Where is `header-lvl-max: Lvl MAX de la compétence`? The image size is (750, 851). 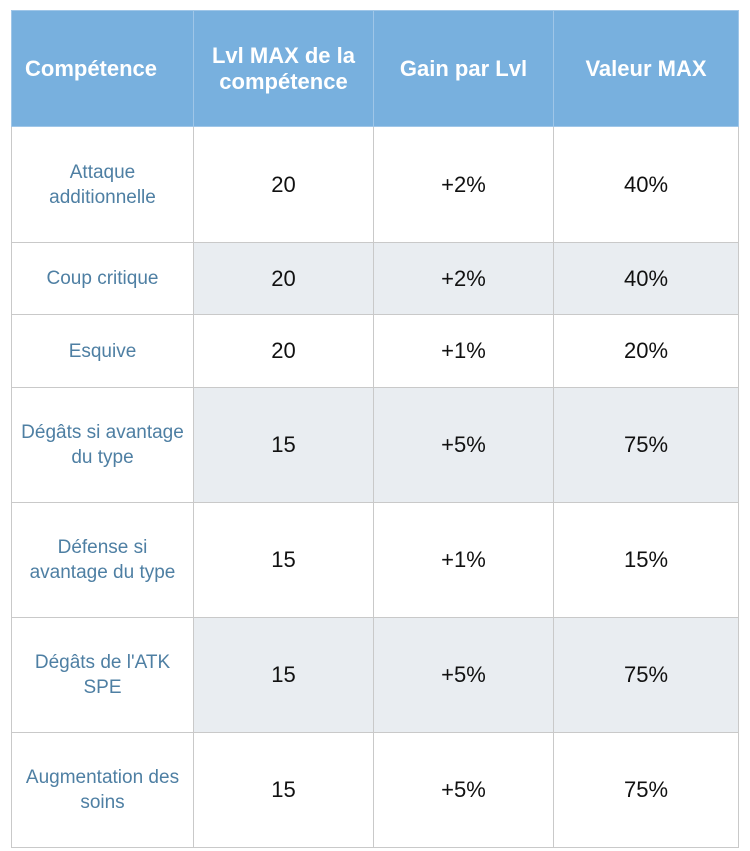 header-lvl-max: Lvl MAX de la compétence is located at coordinates (283, 68).